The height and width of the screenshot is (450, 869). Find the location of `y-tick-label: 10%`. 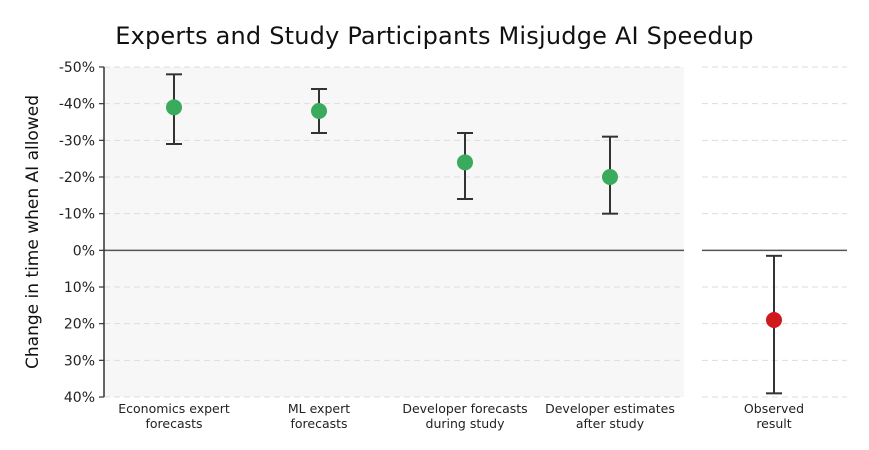

y-tick-label: 10% is located at coordinates (79, 288).